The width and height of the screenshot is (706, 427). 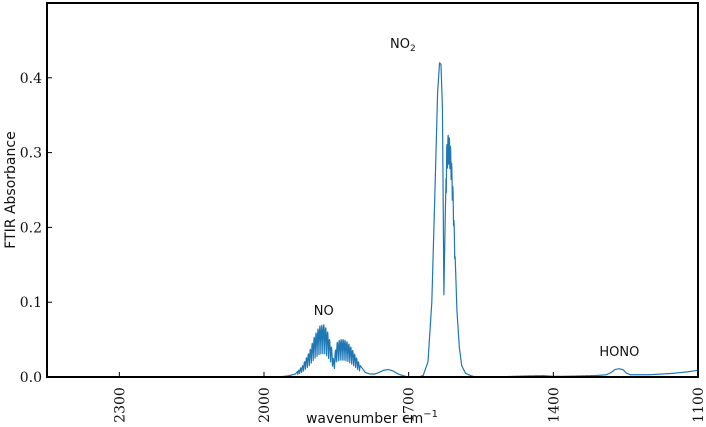 What do you see at coordinates (265, 405) in the screenshot?
I see `x-tick-label: 2000` at bounding box center [265, 405].